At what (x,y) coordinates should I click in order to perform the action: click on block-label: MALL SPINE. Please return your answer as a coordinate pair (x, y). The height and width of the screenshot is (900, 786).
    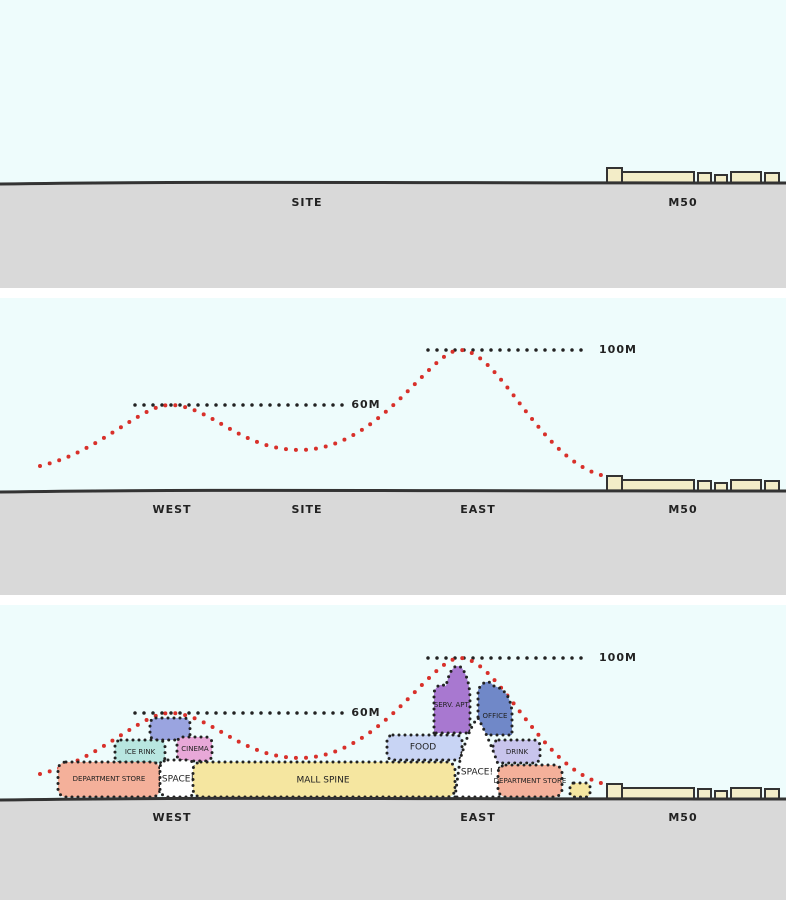
    Looking at the image, I should click on (322, 781).